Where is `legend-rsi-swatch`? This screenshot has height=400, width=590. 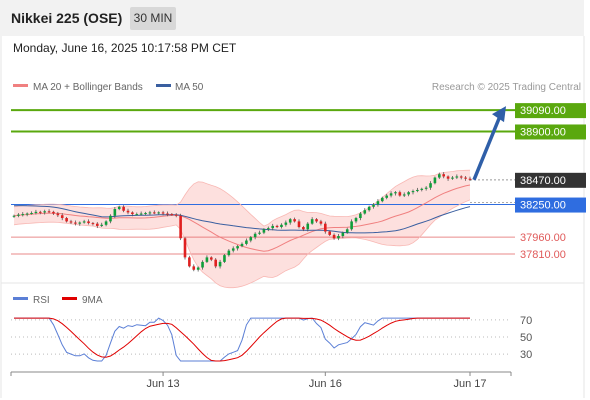 legend-rsi-swatch is located at coordinates (20, 298).